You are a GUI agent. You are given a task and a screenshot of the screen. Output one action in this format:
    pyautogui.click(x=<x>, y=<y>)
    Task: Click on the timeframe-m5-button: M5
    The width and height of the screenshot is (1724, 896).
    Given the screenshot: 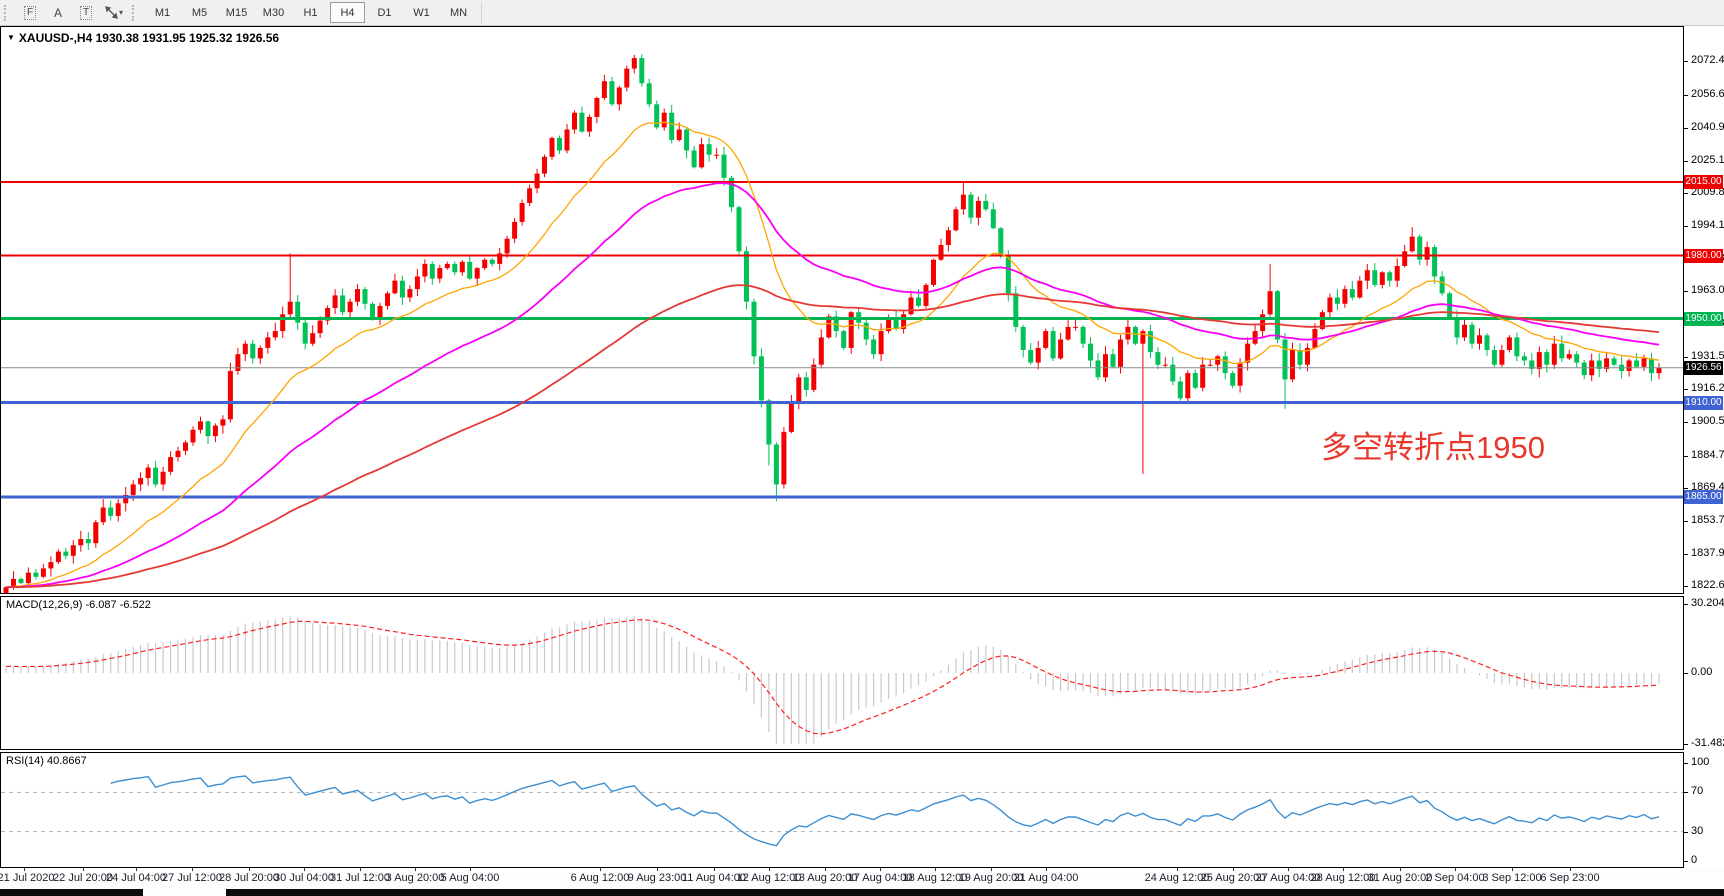 What is the action you would take?
    pyautogui.click(x=199, y=12)
    